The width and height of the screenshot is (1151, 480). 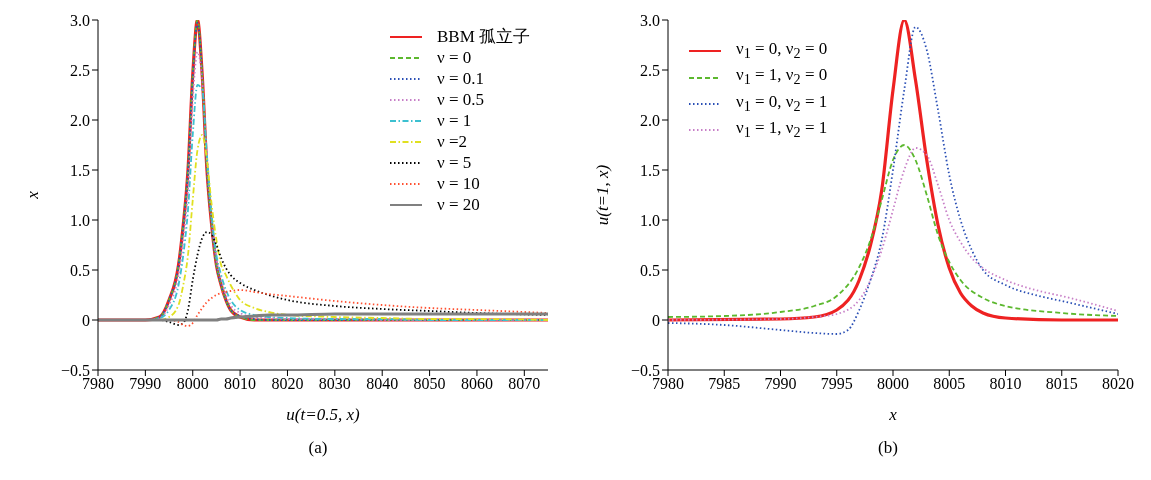 I want to click on x-tick-label: 8050, so click(x=429, y=384).